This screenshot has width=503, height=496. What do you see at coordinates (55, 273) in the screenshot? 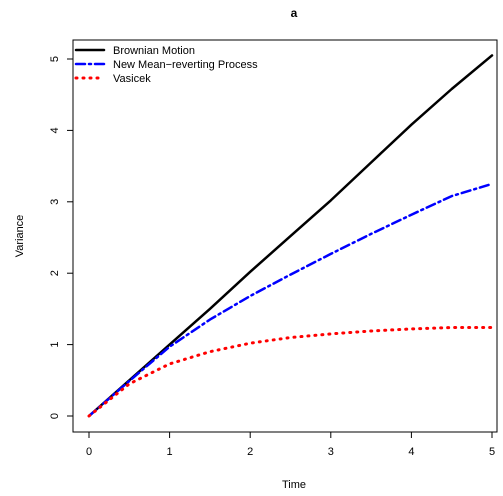
I see `y-tick-label: 2` at bounding box center [55, 273].